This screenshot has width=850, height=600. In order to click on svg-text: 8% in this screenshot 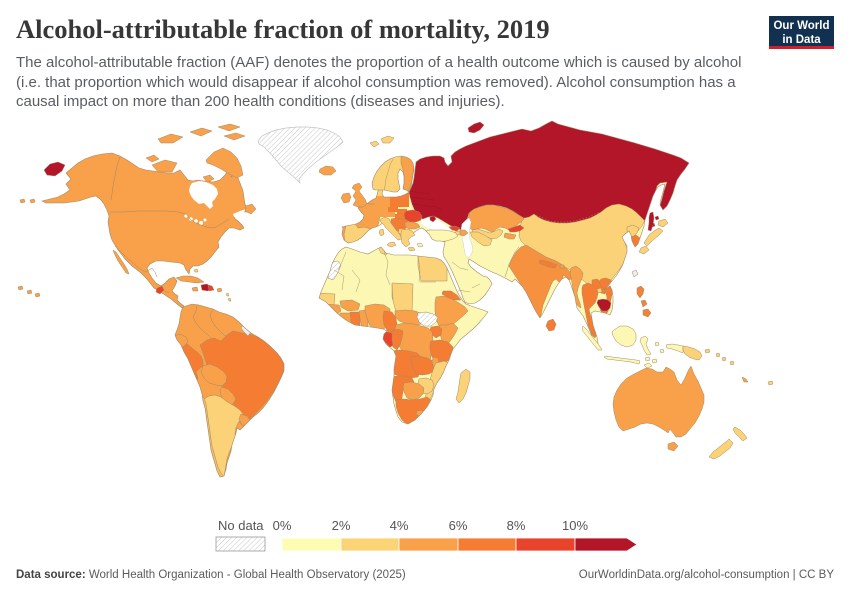, I will do `click(516, 525)`.